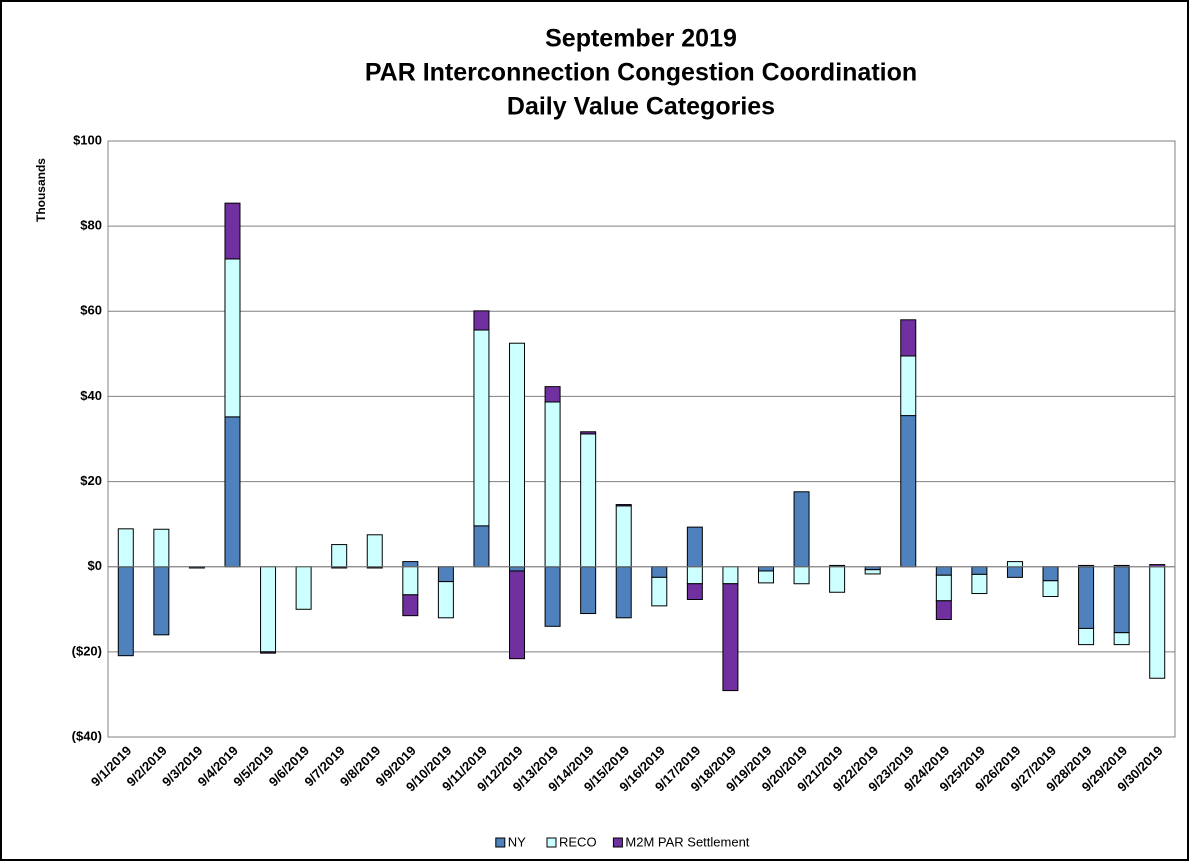  Describe the element at coordinates (687, 841) in the screenshot. I see `legend-label: M2M PAR Settlement` at that location.